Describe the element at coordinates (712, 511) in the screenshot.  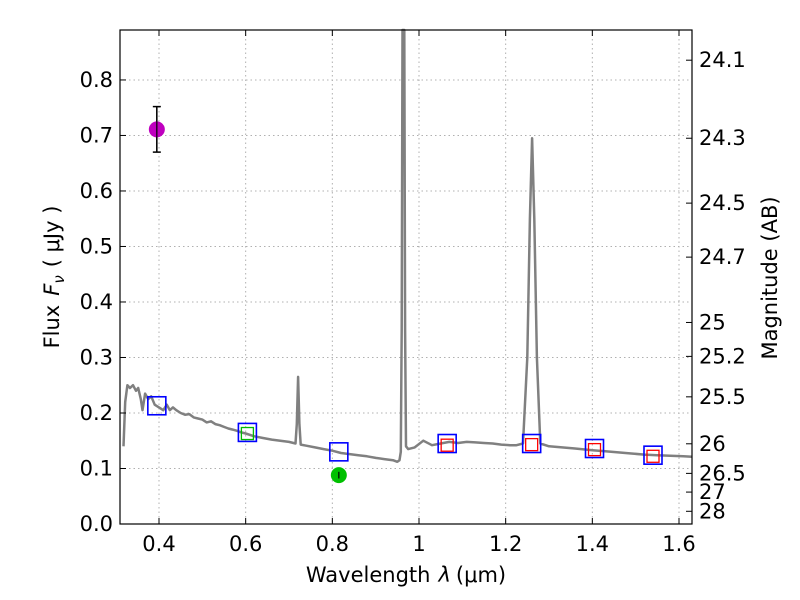
I see `y2-tick-label: 28` at that location.